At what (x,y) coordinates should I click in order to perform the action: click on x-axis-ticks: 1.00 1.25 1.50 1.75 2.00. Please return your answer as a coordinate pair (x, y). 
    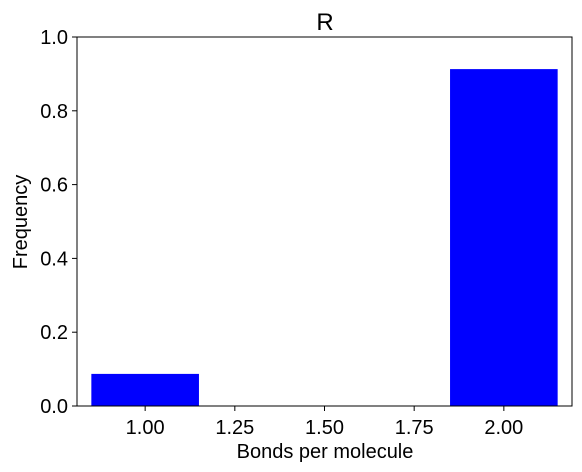
    Looking at the image, I should click on (324, 422).